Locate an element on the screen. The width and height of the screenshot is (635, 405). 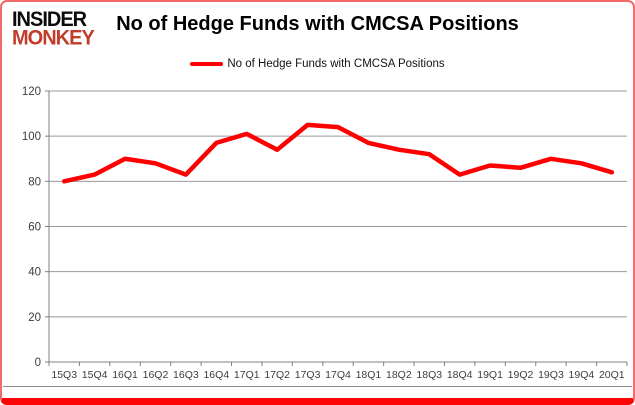
x-tick-label: 18Q1 is located at coordinates (369, 375).